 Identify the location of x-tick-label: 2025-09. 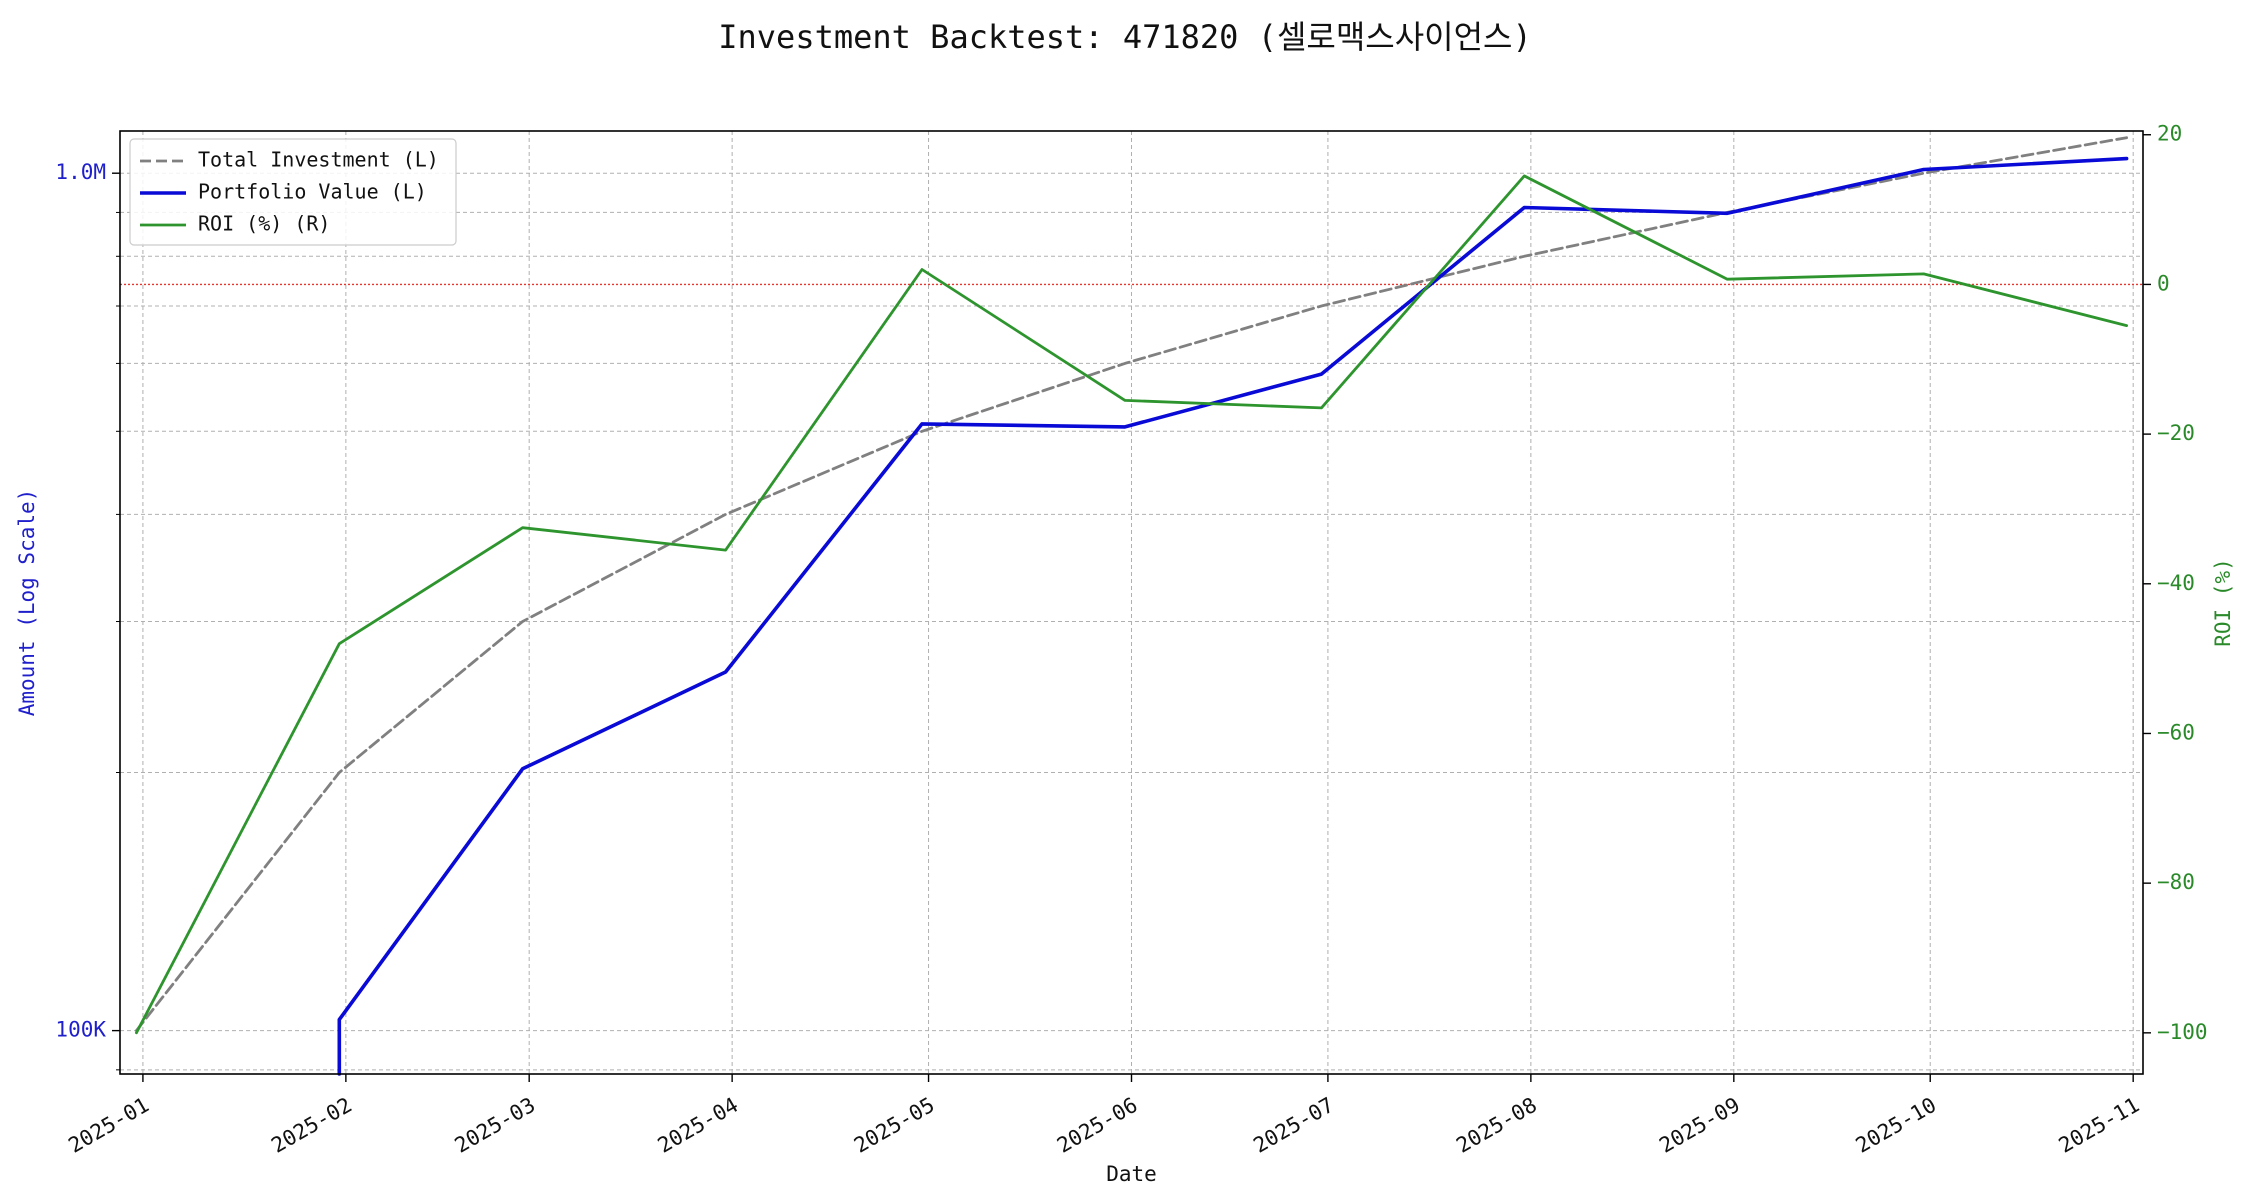
(1699, 1125).